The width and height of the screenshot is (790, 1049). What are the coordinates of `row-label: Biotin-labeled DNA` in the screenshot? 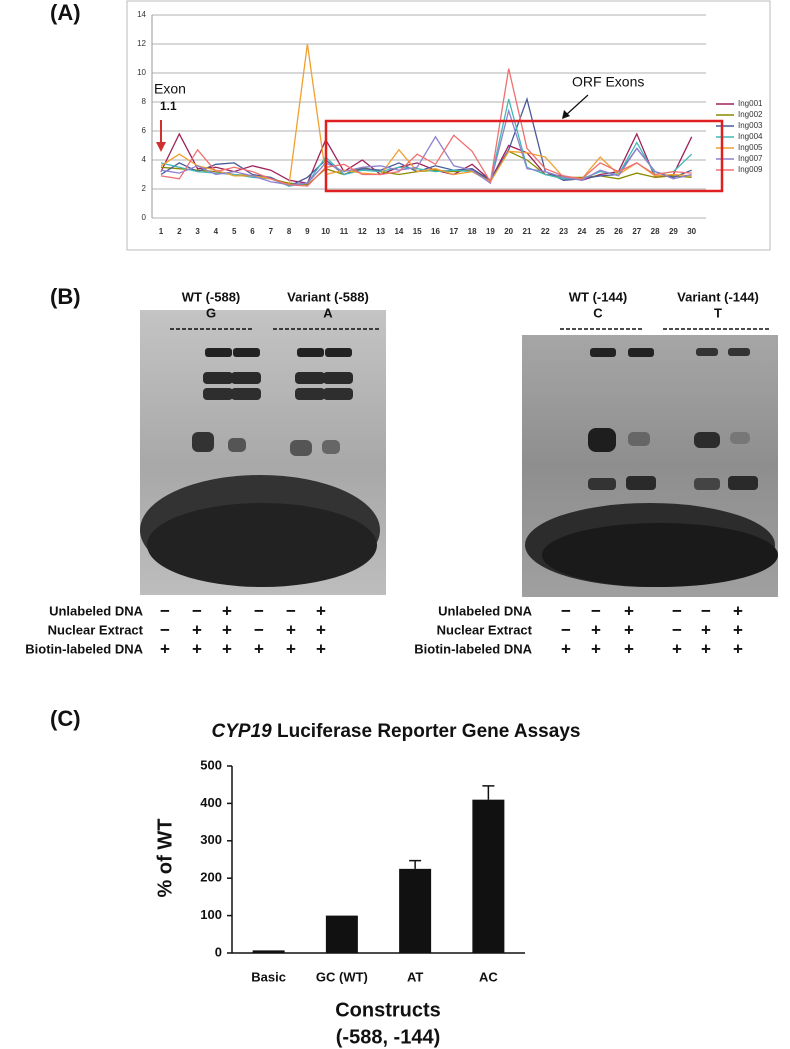 It's located at (473, 648).